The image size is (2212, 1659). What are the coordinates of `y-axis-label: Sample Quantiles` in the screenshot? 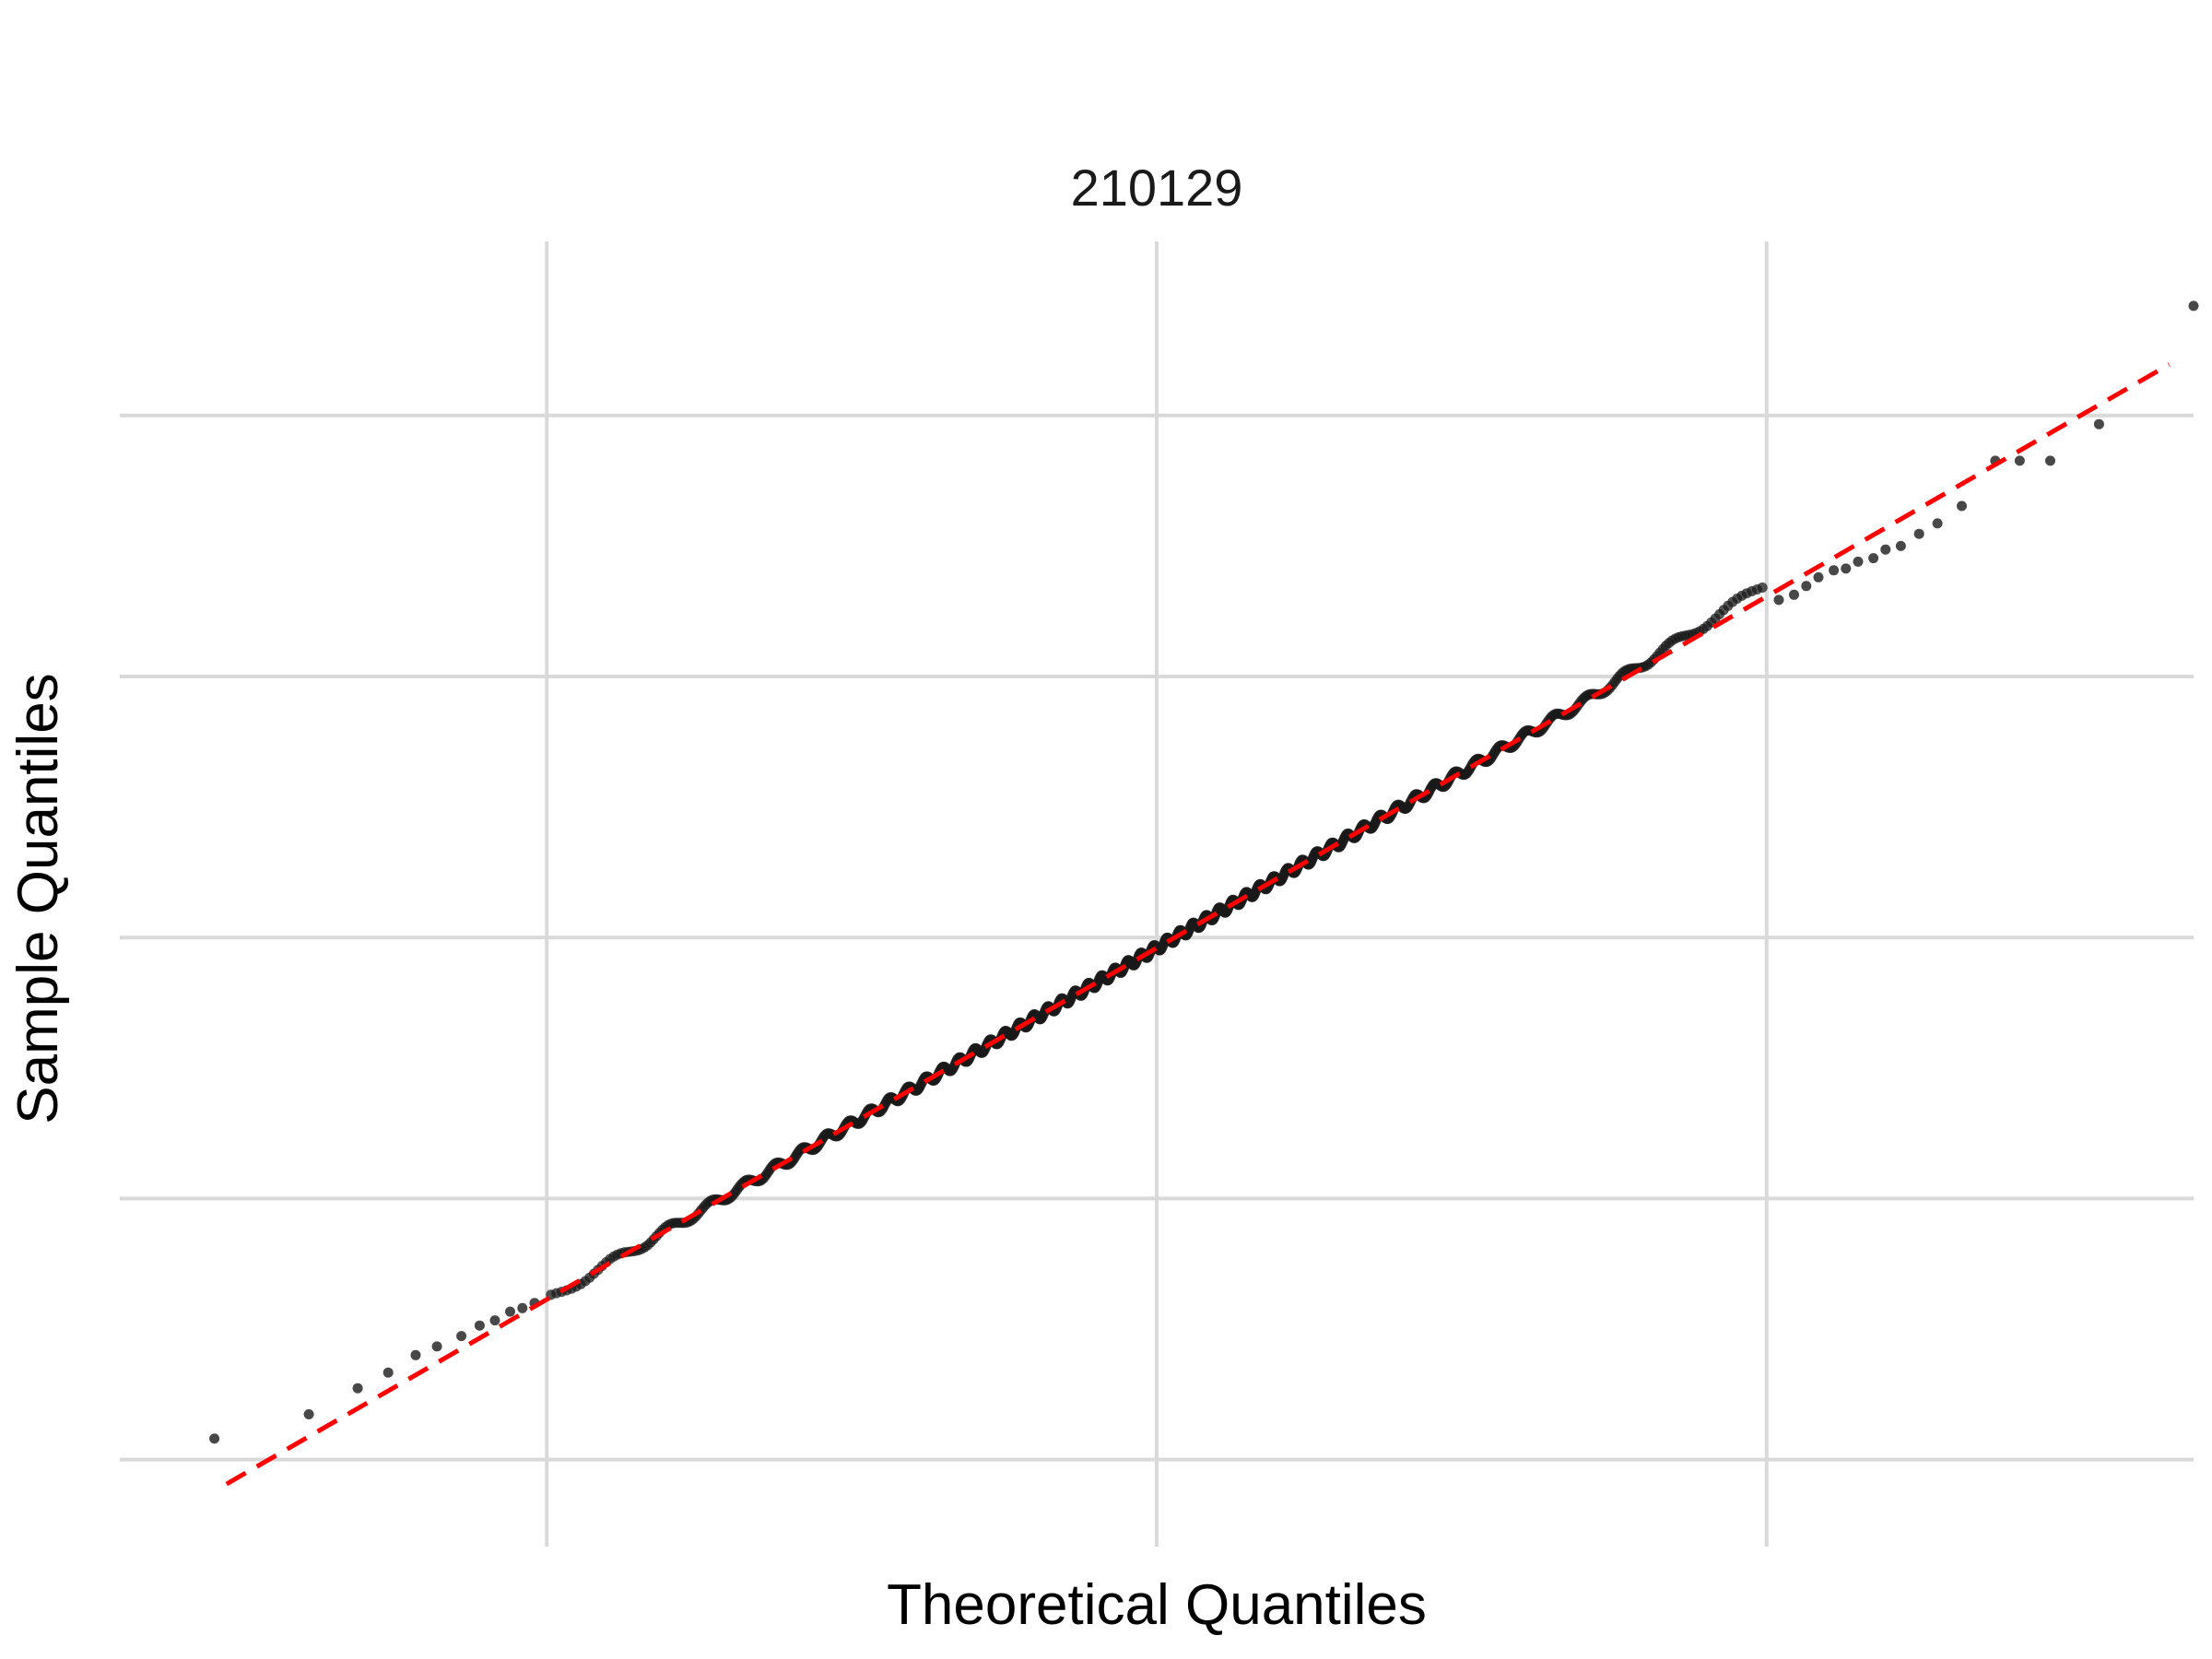 It's located at (38, 898).